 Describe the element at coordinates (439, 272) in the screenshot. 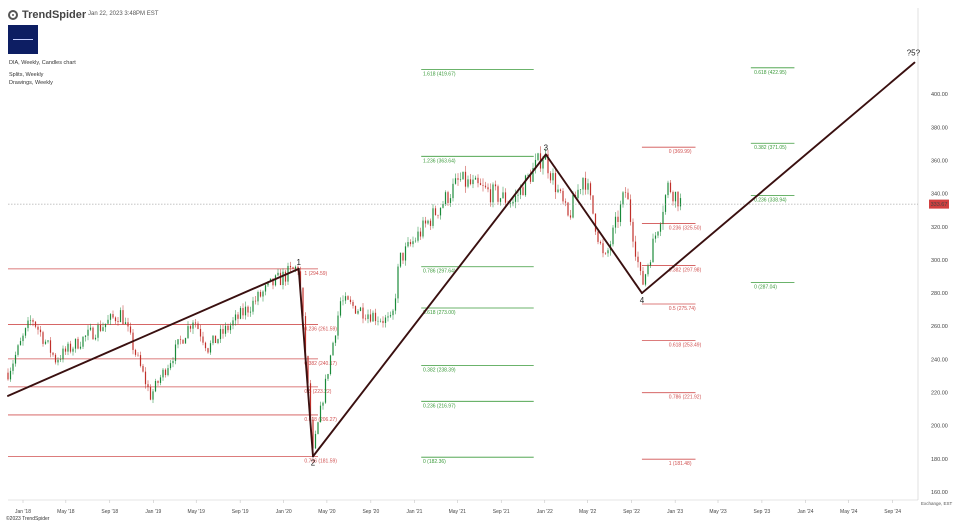

I see `fib-level-label: 0.786 (297.64)` at that location.